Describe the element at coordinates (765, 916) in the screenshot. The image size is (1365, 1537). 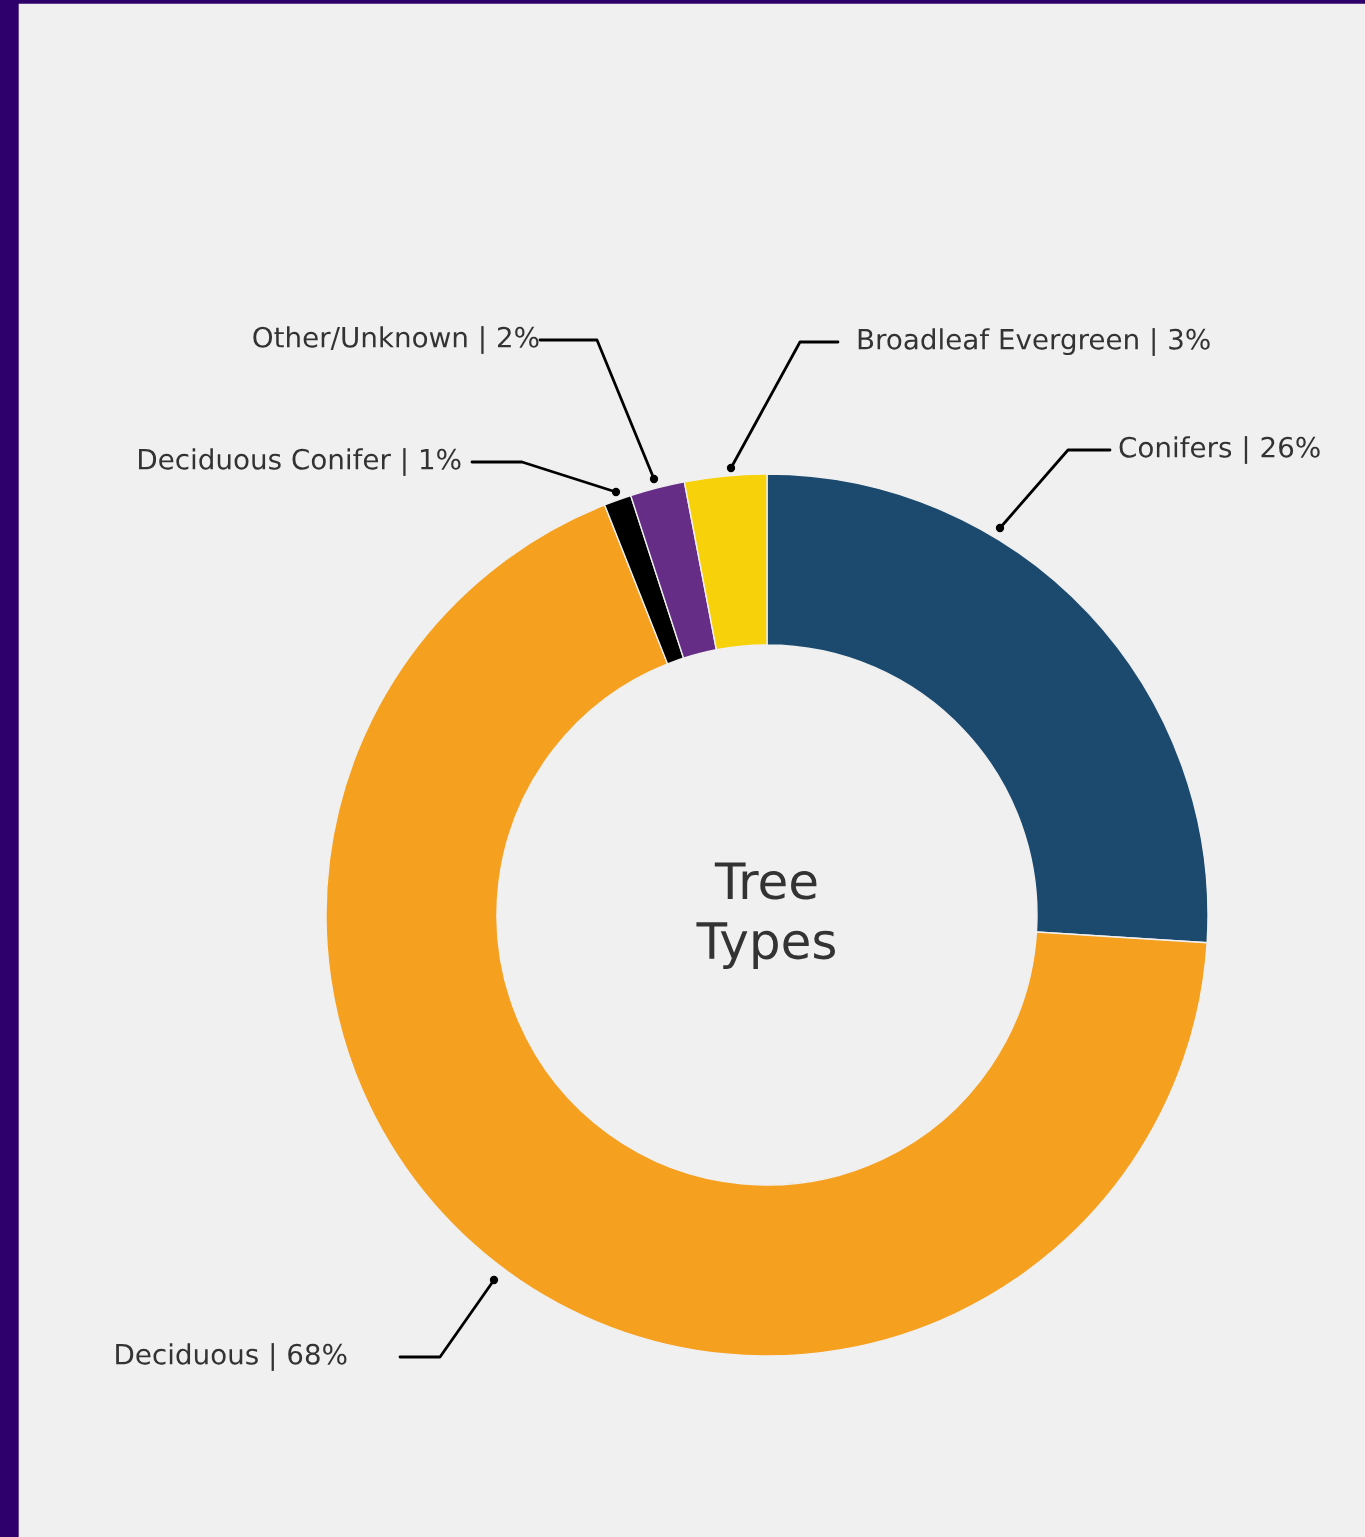
I see `text: Tree Types` at that location.